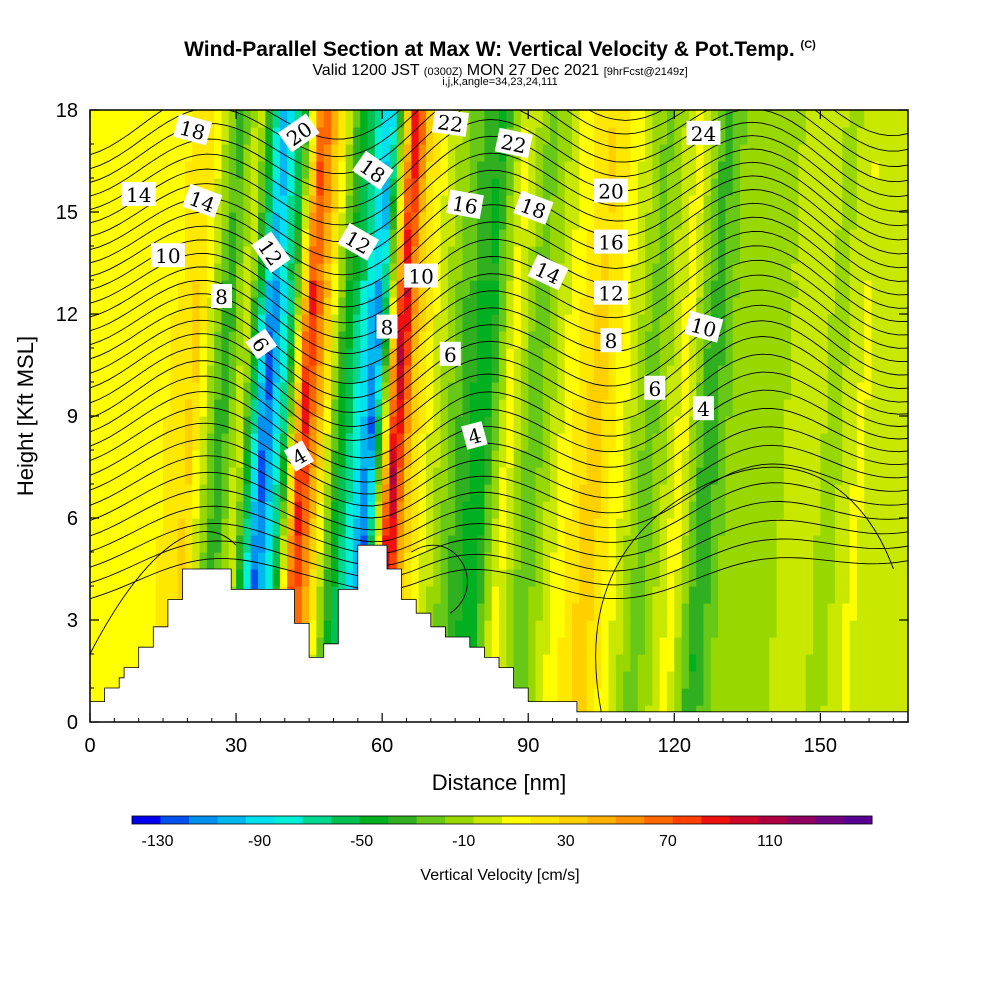  What do you see at coordinates (450, 123) in the screenshot?
I see `contour-label-text: 22` at bounding box center [450, 123].